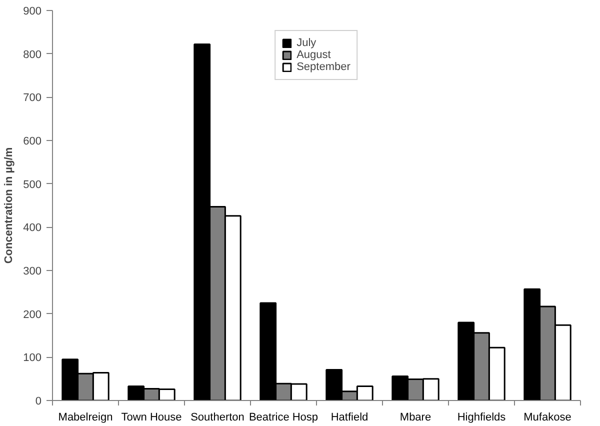  What do you see at coordinates (9, 205) in the screenshot?
I see `y-axis-title: Concentration in µg/m` at bounding box center [9, 205].